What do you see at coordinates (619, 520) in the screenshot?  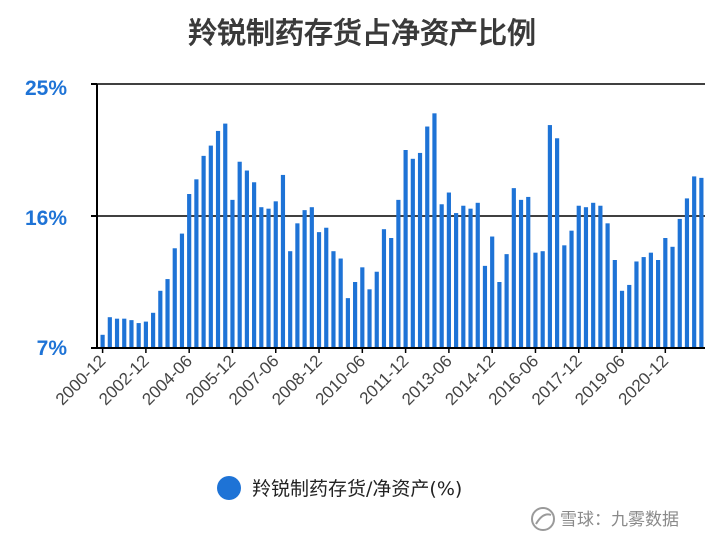 I see `watermark-text: 雪球：九雾数据` at bounding box center [619, 520].